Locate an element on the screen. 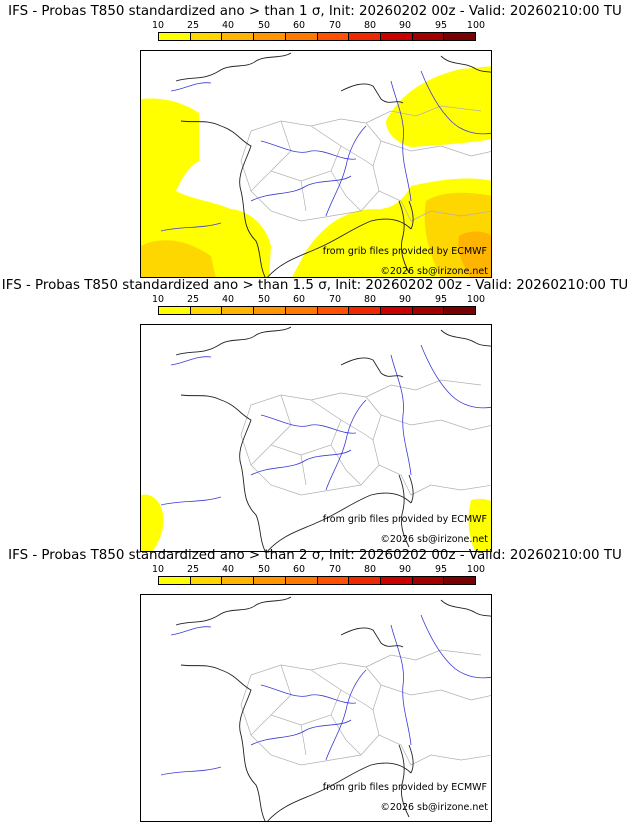  map-drawing is located at coordinates (325, 708).